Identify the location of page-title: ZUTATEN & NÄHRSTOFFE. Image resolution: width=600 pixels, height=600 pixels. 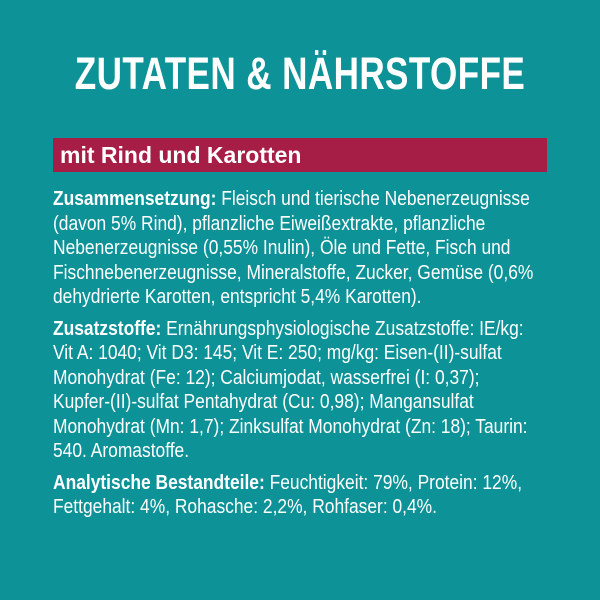
(300, 73).